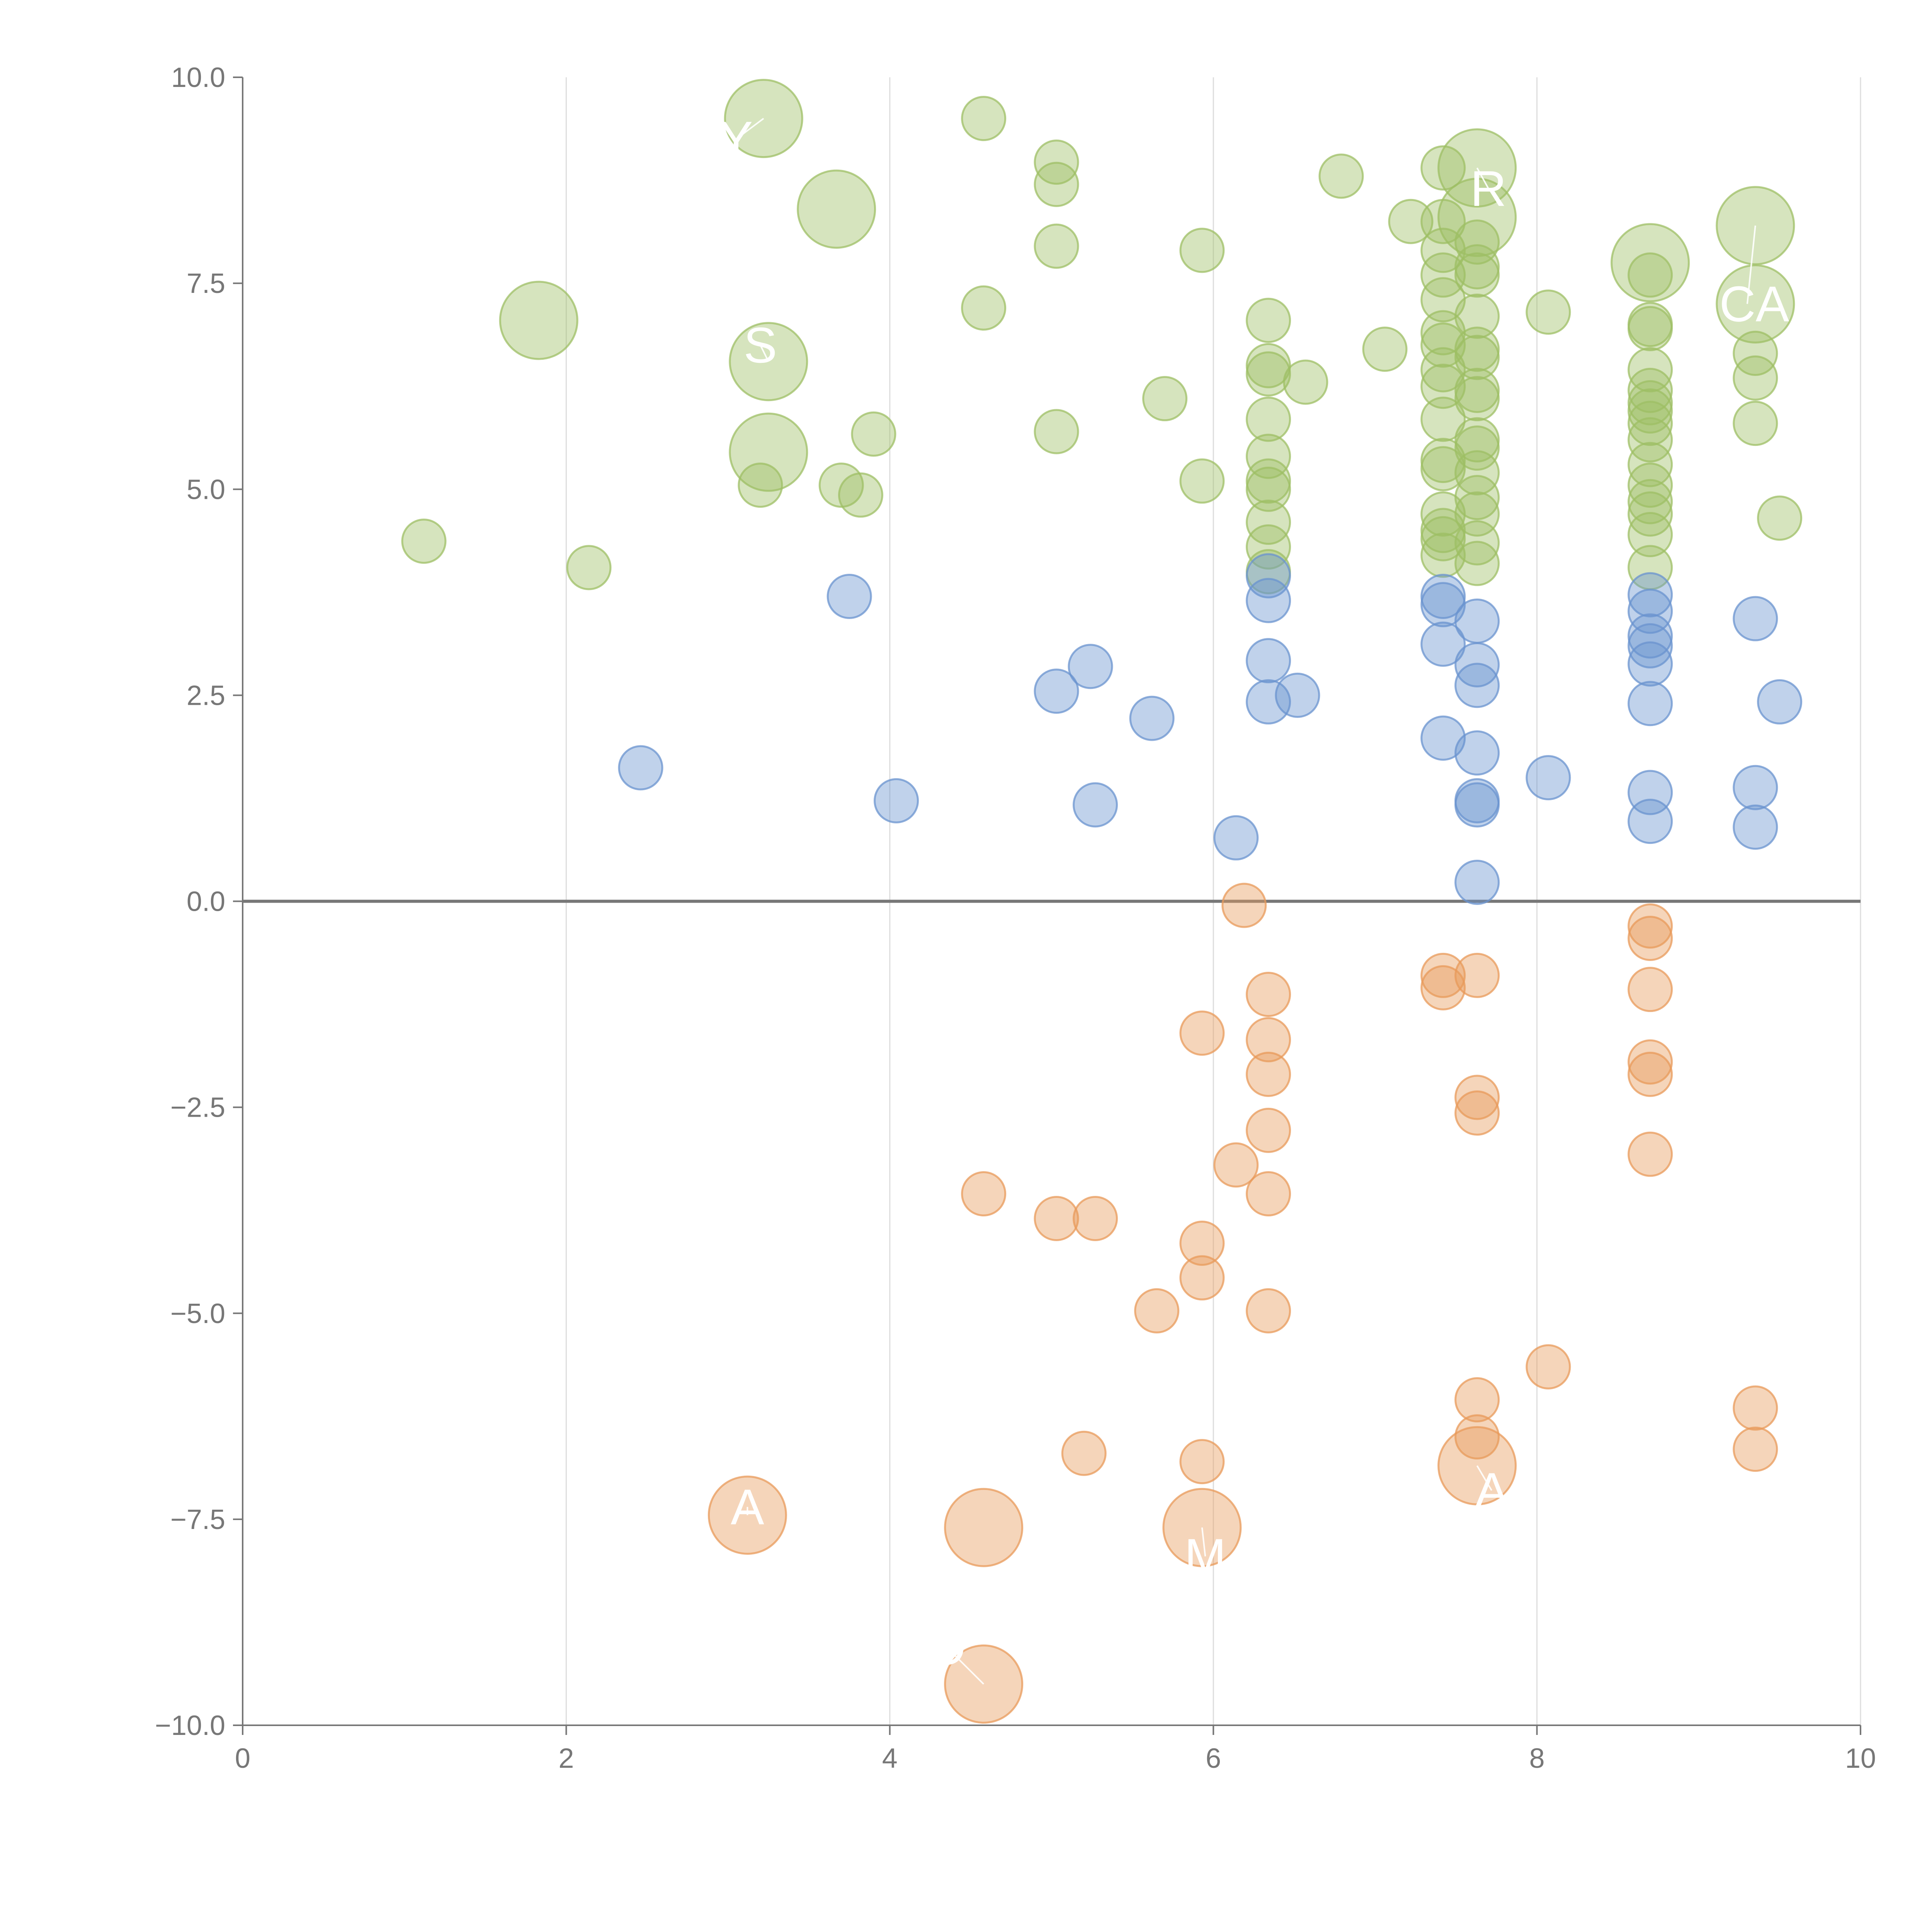  What do you see at coordinates (206, 284) in the screenshot?
I see `y-tick-label: 7.5` at bounding box center [206, 284].